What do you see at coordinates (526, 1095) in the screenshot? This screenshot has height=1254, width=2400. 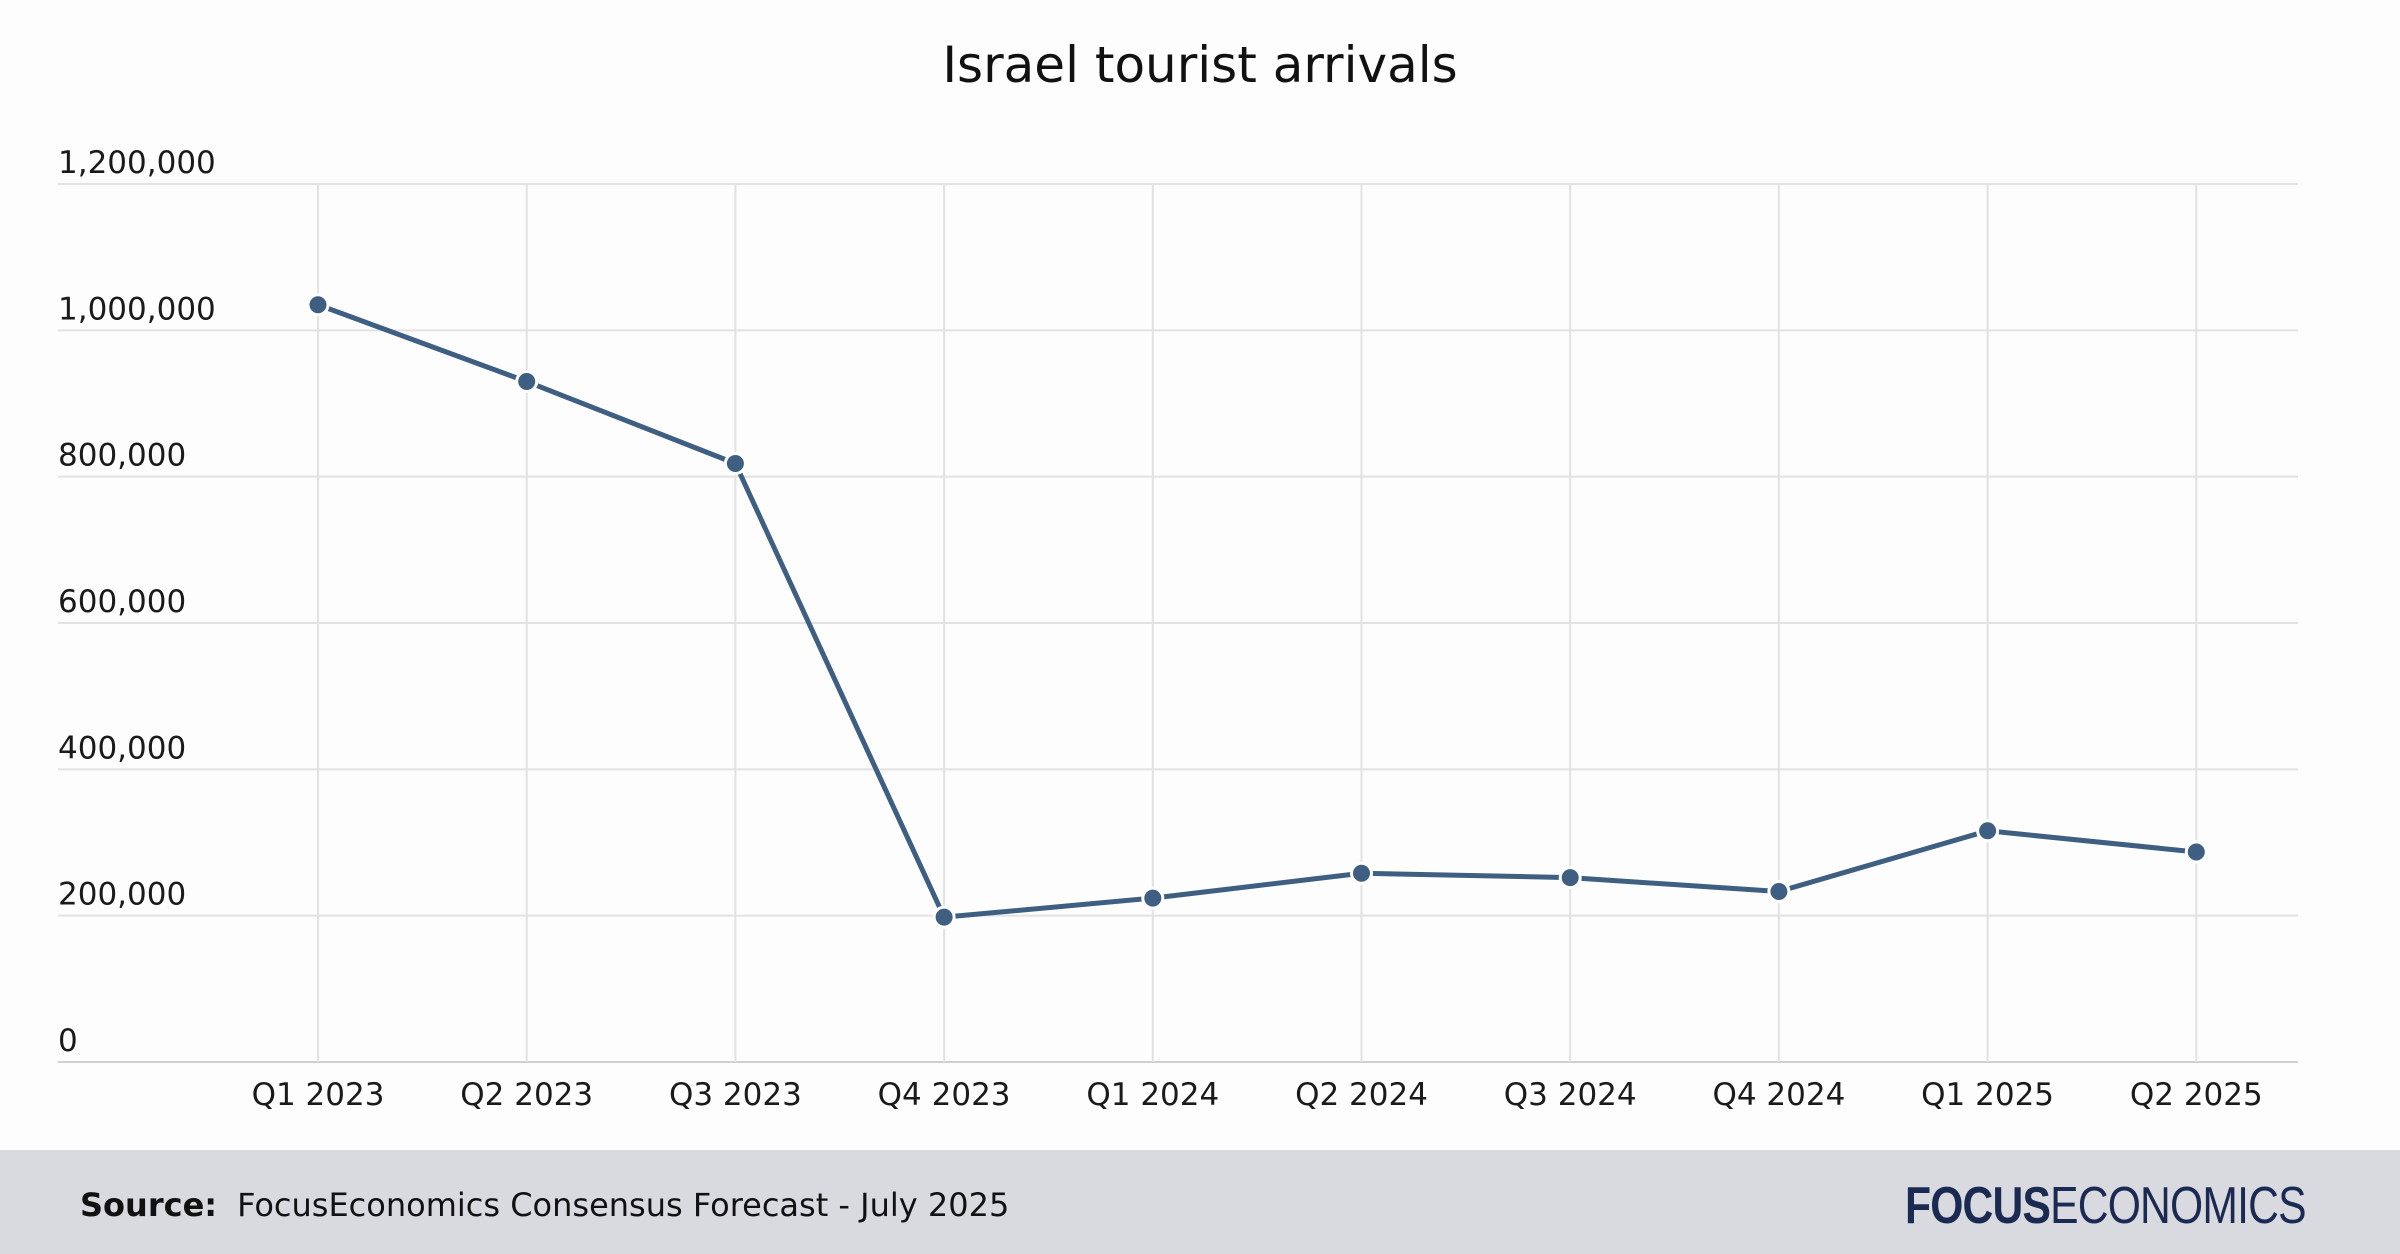 I see `x-tick-label: Q2 2023` at bounding box center [526, 1095].